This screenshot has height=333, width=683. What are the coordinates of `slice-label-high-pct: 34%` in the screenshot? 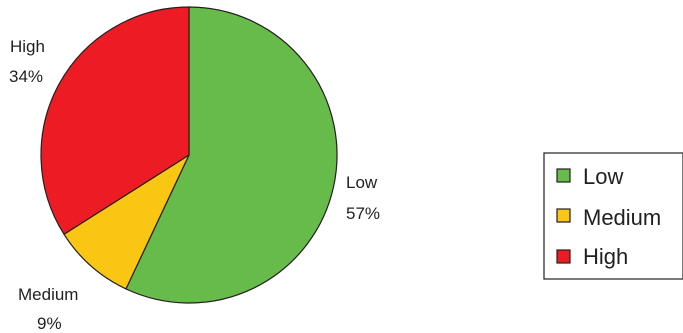 It's located at (26, 76).